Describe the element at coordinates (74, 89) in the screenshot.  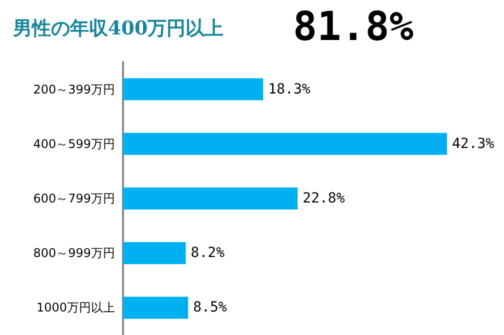
I see `y-tick-label: 200～399万円` at that location.